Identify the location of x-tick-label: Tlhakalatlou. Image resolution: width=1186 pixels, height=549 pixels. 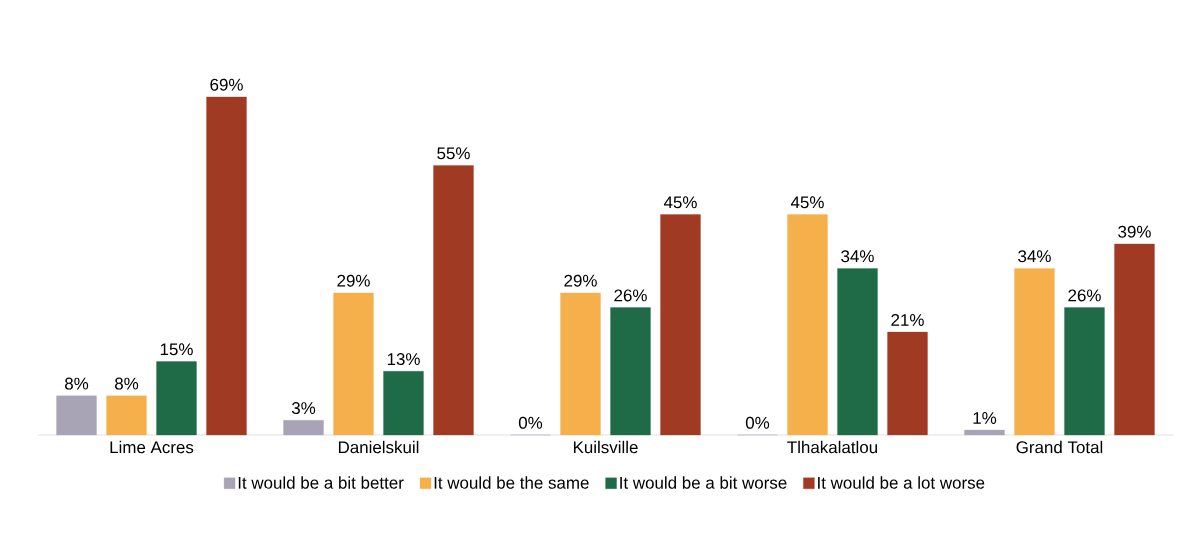
(832, 447).